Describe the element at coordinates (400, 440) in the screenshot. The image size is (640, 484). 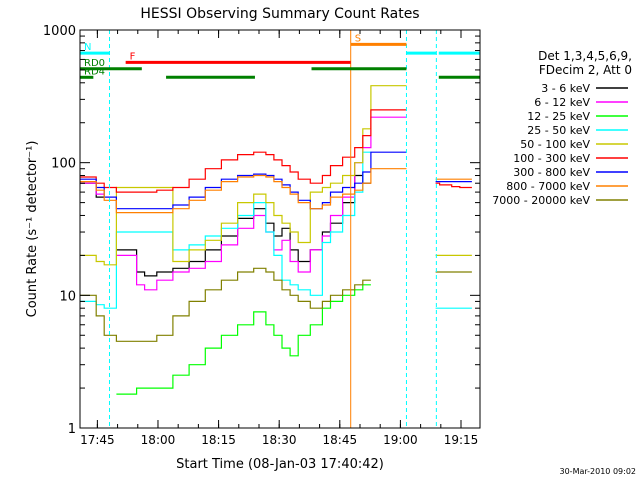
I see `x-tick-label-5: 19:00` at that location.